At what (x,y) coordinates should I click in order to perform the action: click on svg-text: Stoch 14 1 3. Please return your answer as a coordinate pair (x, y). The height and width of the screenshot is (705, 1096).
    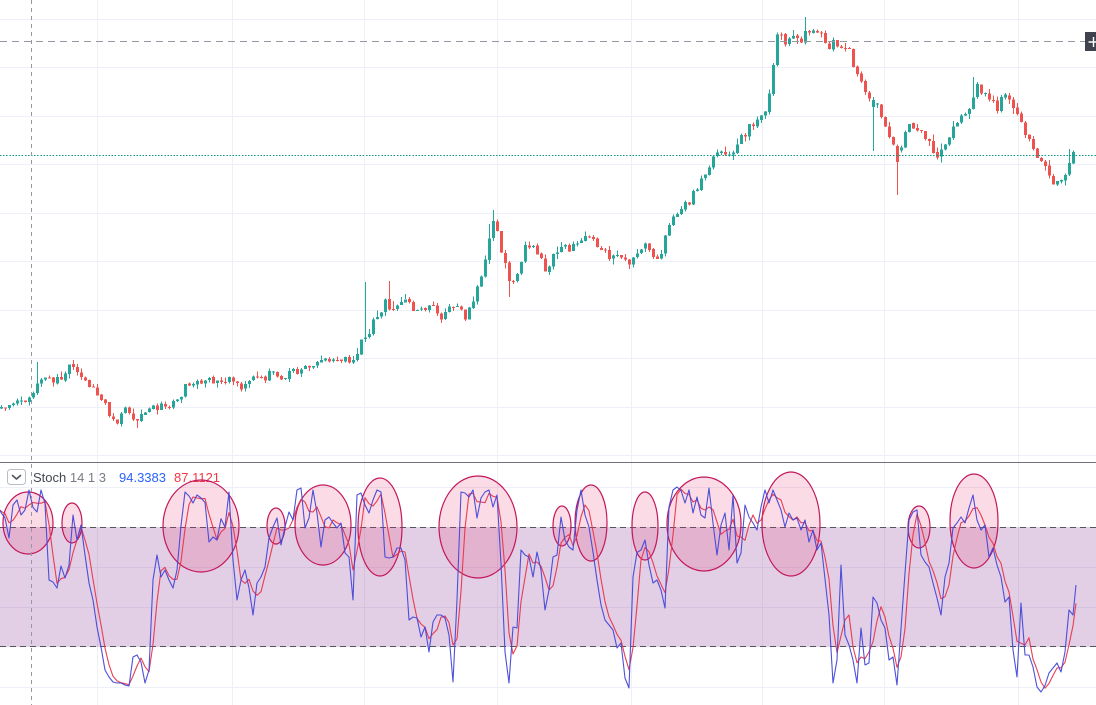
    Looking at the image, I should click on (69, 477).